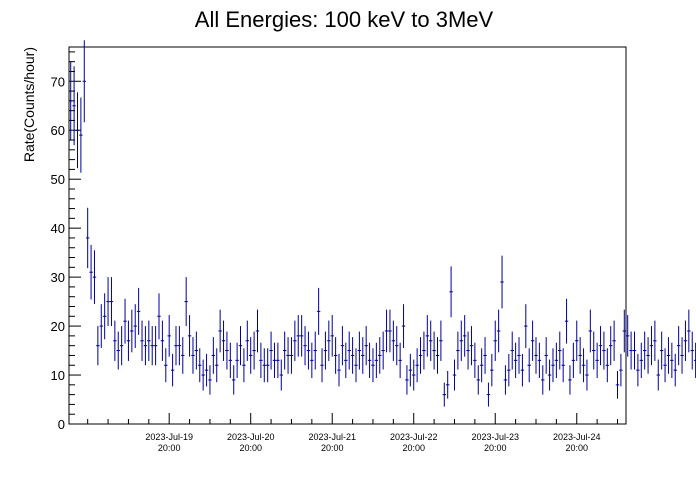 This screenshot has height=477, width=696. Describe the element at coordinates (58, 228) in the screenshot. I see `y-tick-label: 40` at that location.